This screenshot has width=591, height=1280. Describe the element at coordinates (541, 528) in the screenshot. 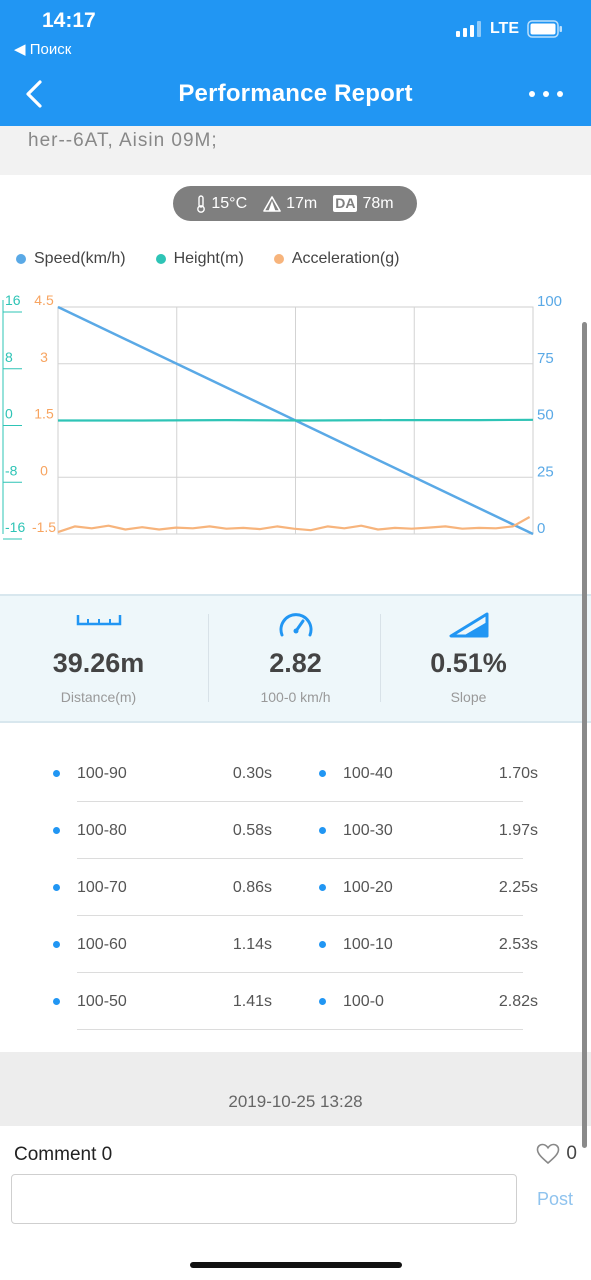

I see `speed-axis-tick-label: 0` at that location.